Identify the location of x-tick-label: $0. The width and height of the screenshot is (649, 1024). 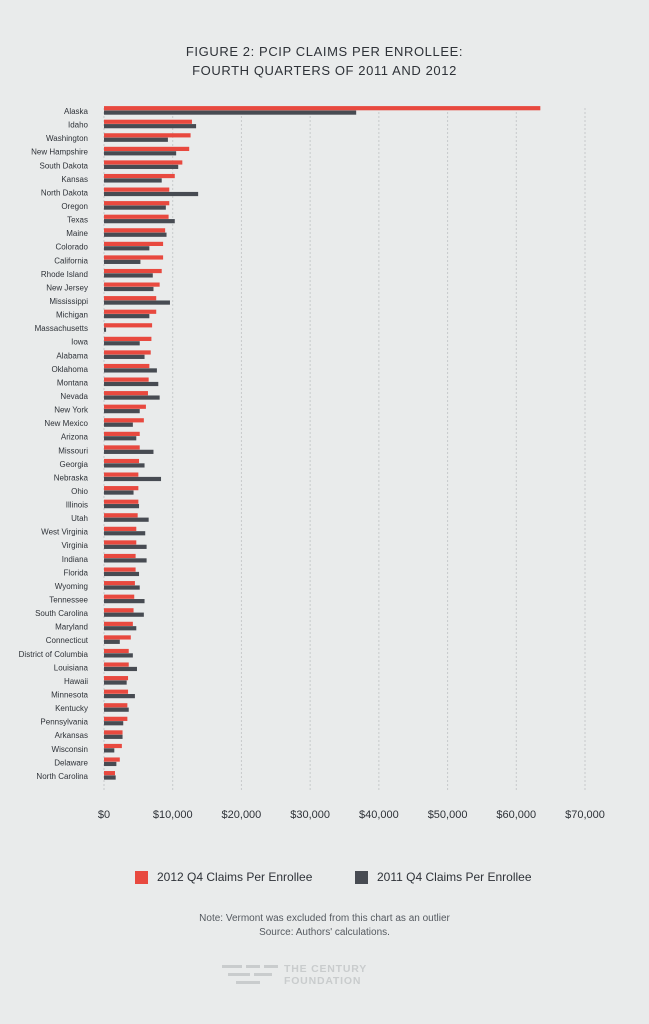
(104, 815).